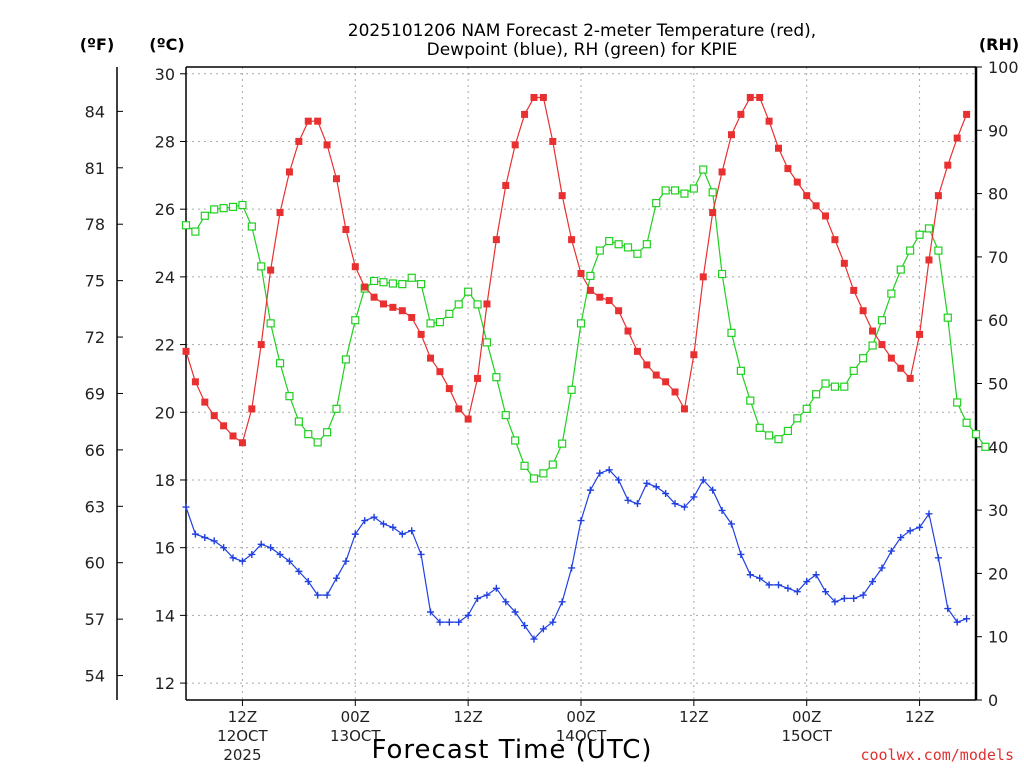 This screenshot has width=1024, height=768. Describe the element at coordinates (165, 141) in the screenshot. I see `celsius-tick-label: 28` at that location.